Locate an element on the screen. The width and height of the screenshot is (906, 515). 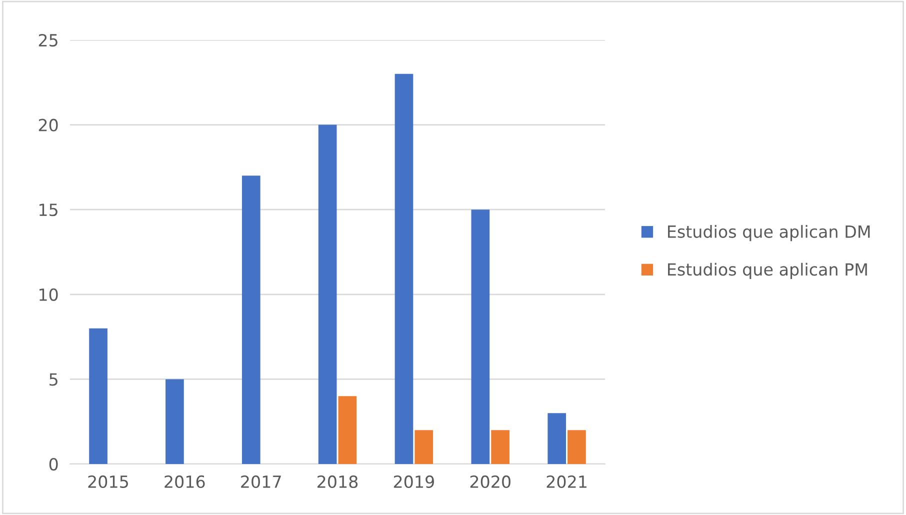
x-tick-label: 2019 is located at coordinates (414, 481).